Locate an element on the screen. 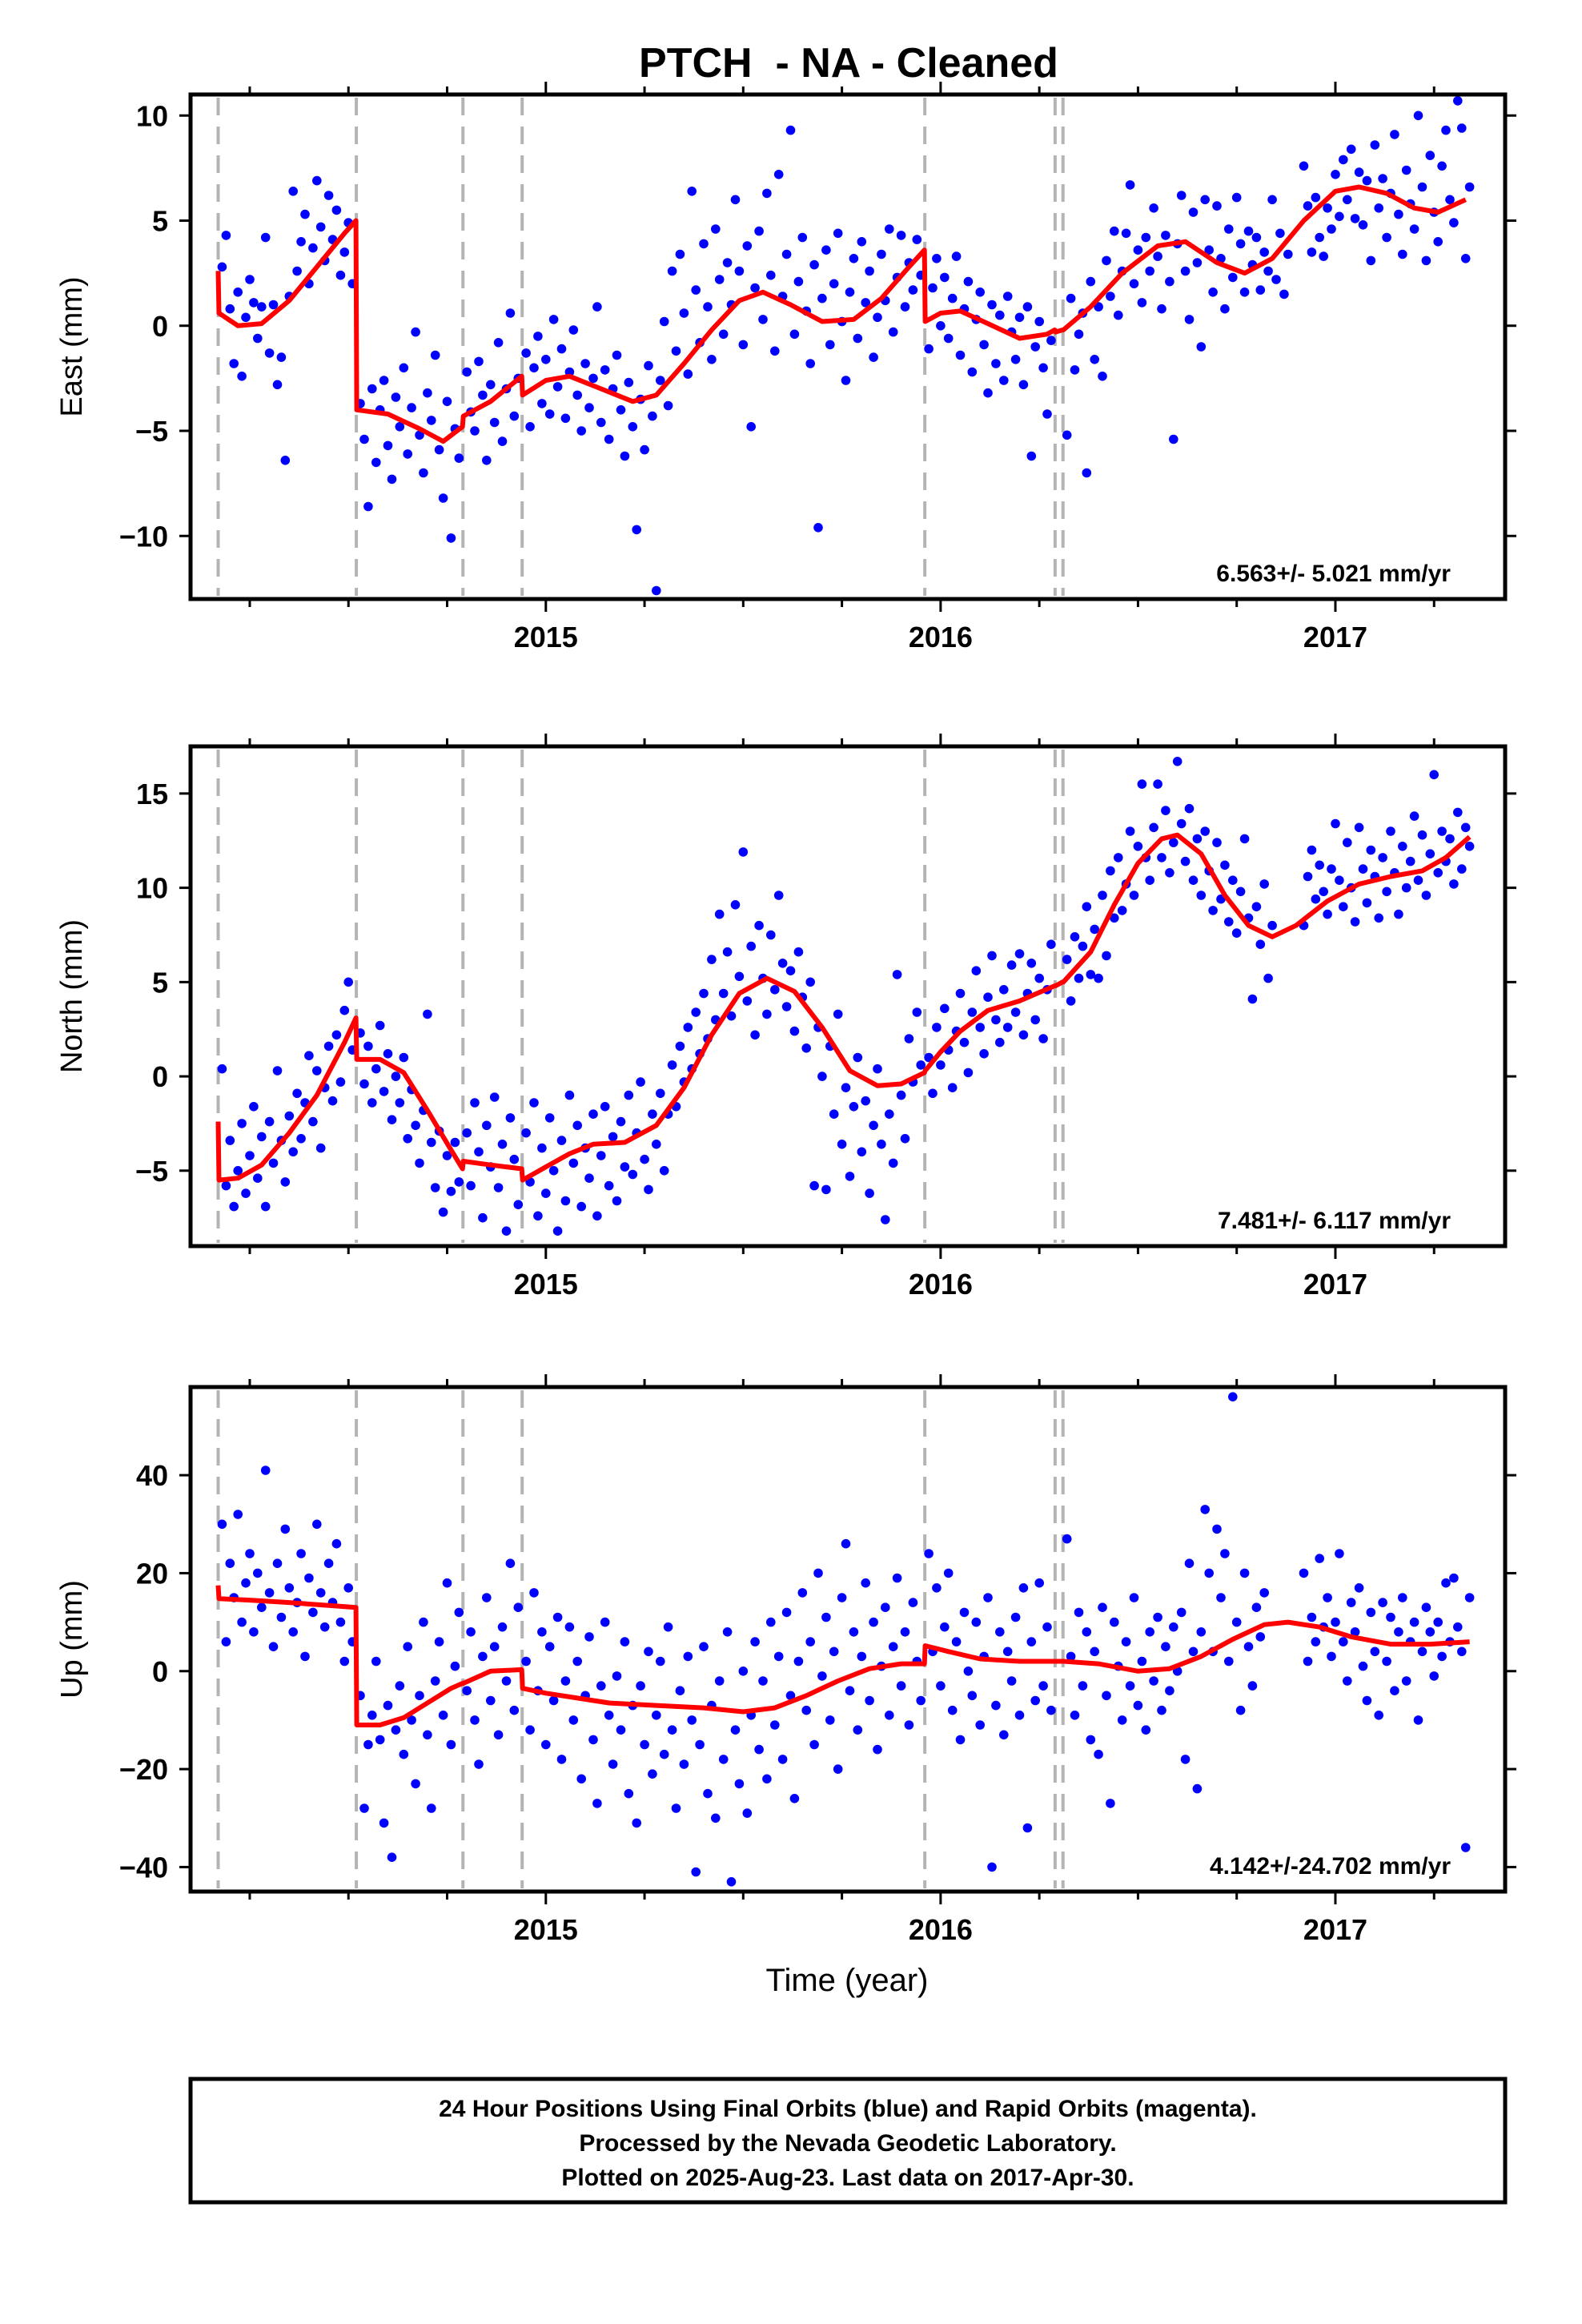  y-axis-label: Up (mm) is located at coordinates (72, 1639).